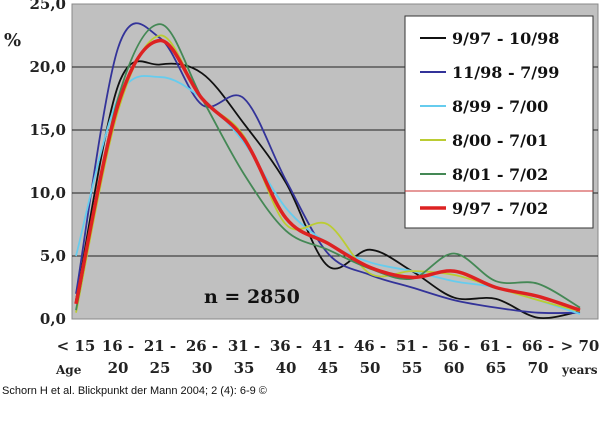 The image size is (600, 443). Describe the element at coordinates (496, 346) in the screenshot. I see `x-tick-label: 61 -` at that location.